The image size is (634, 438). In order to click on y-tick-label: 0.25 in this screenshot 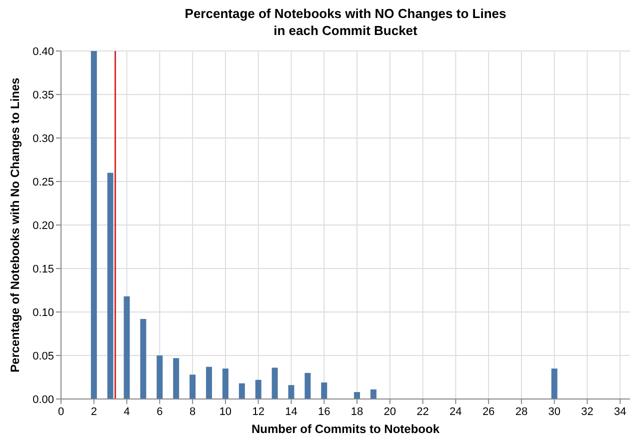, I will do `click(43, 182)`.